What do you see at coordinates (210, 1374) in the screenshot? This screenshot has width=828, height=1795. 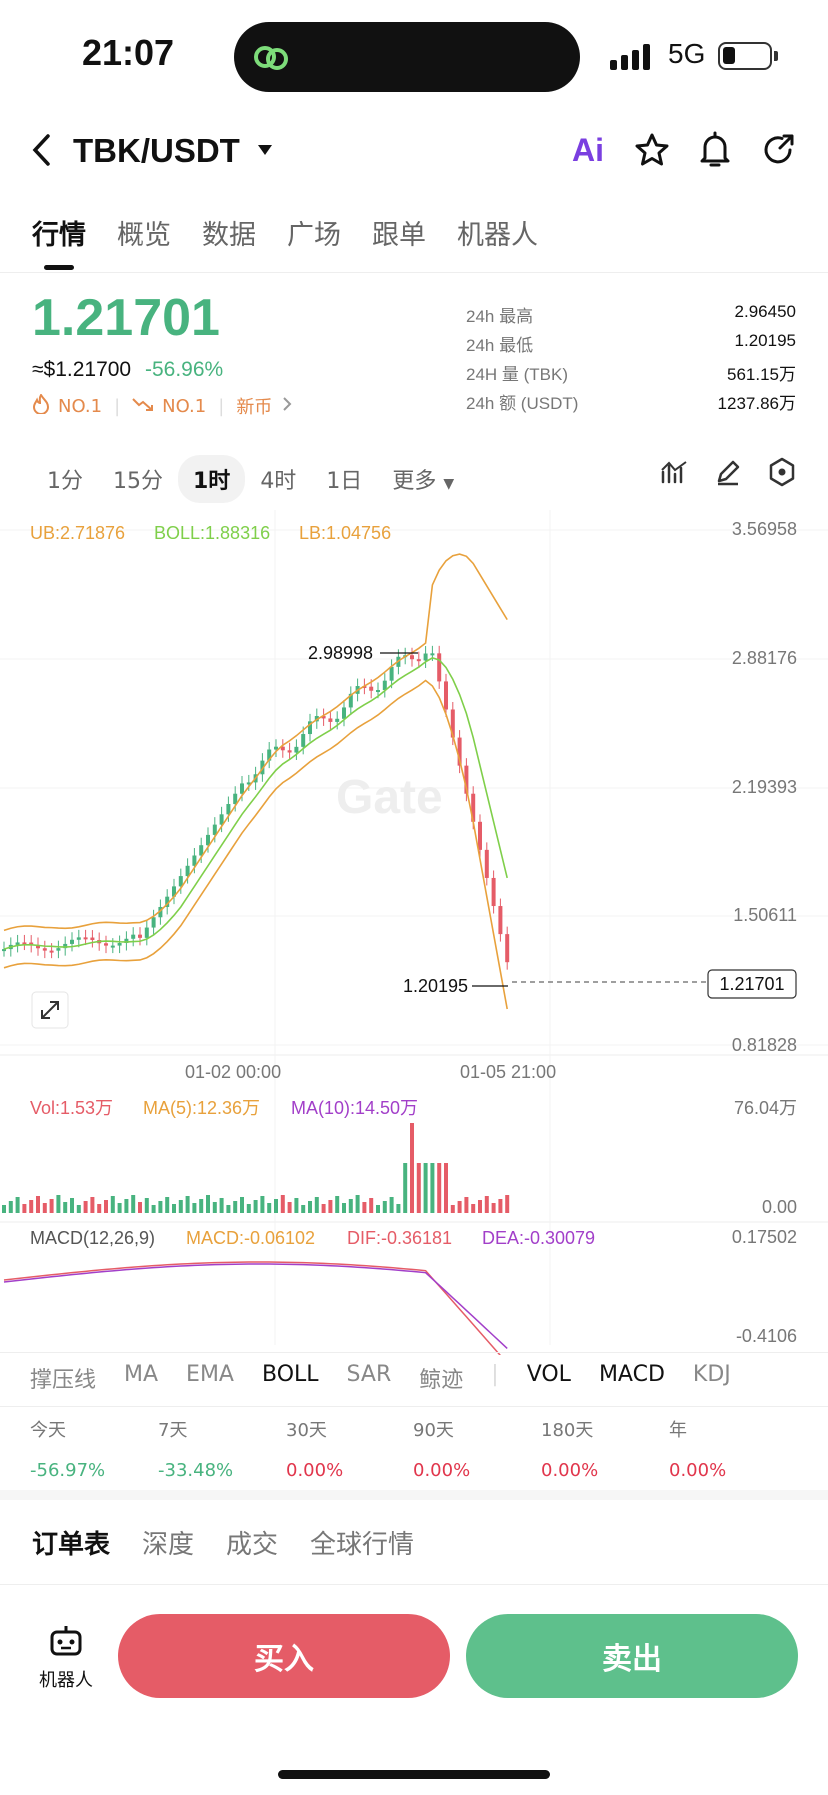 I see `ind-ema: EMA` at bounding box center [210, 1374].